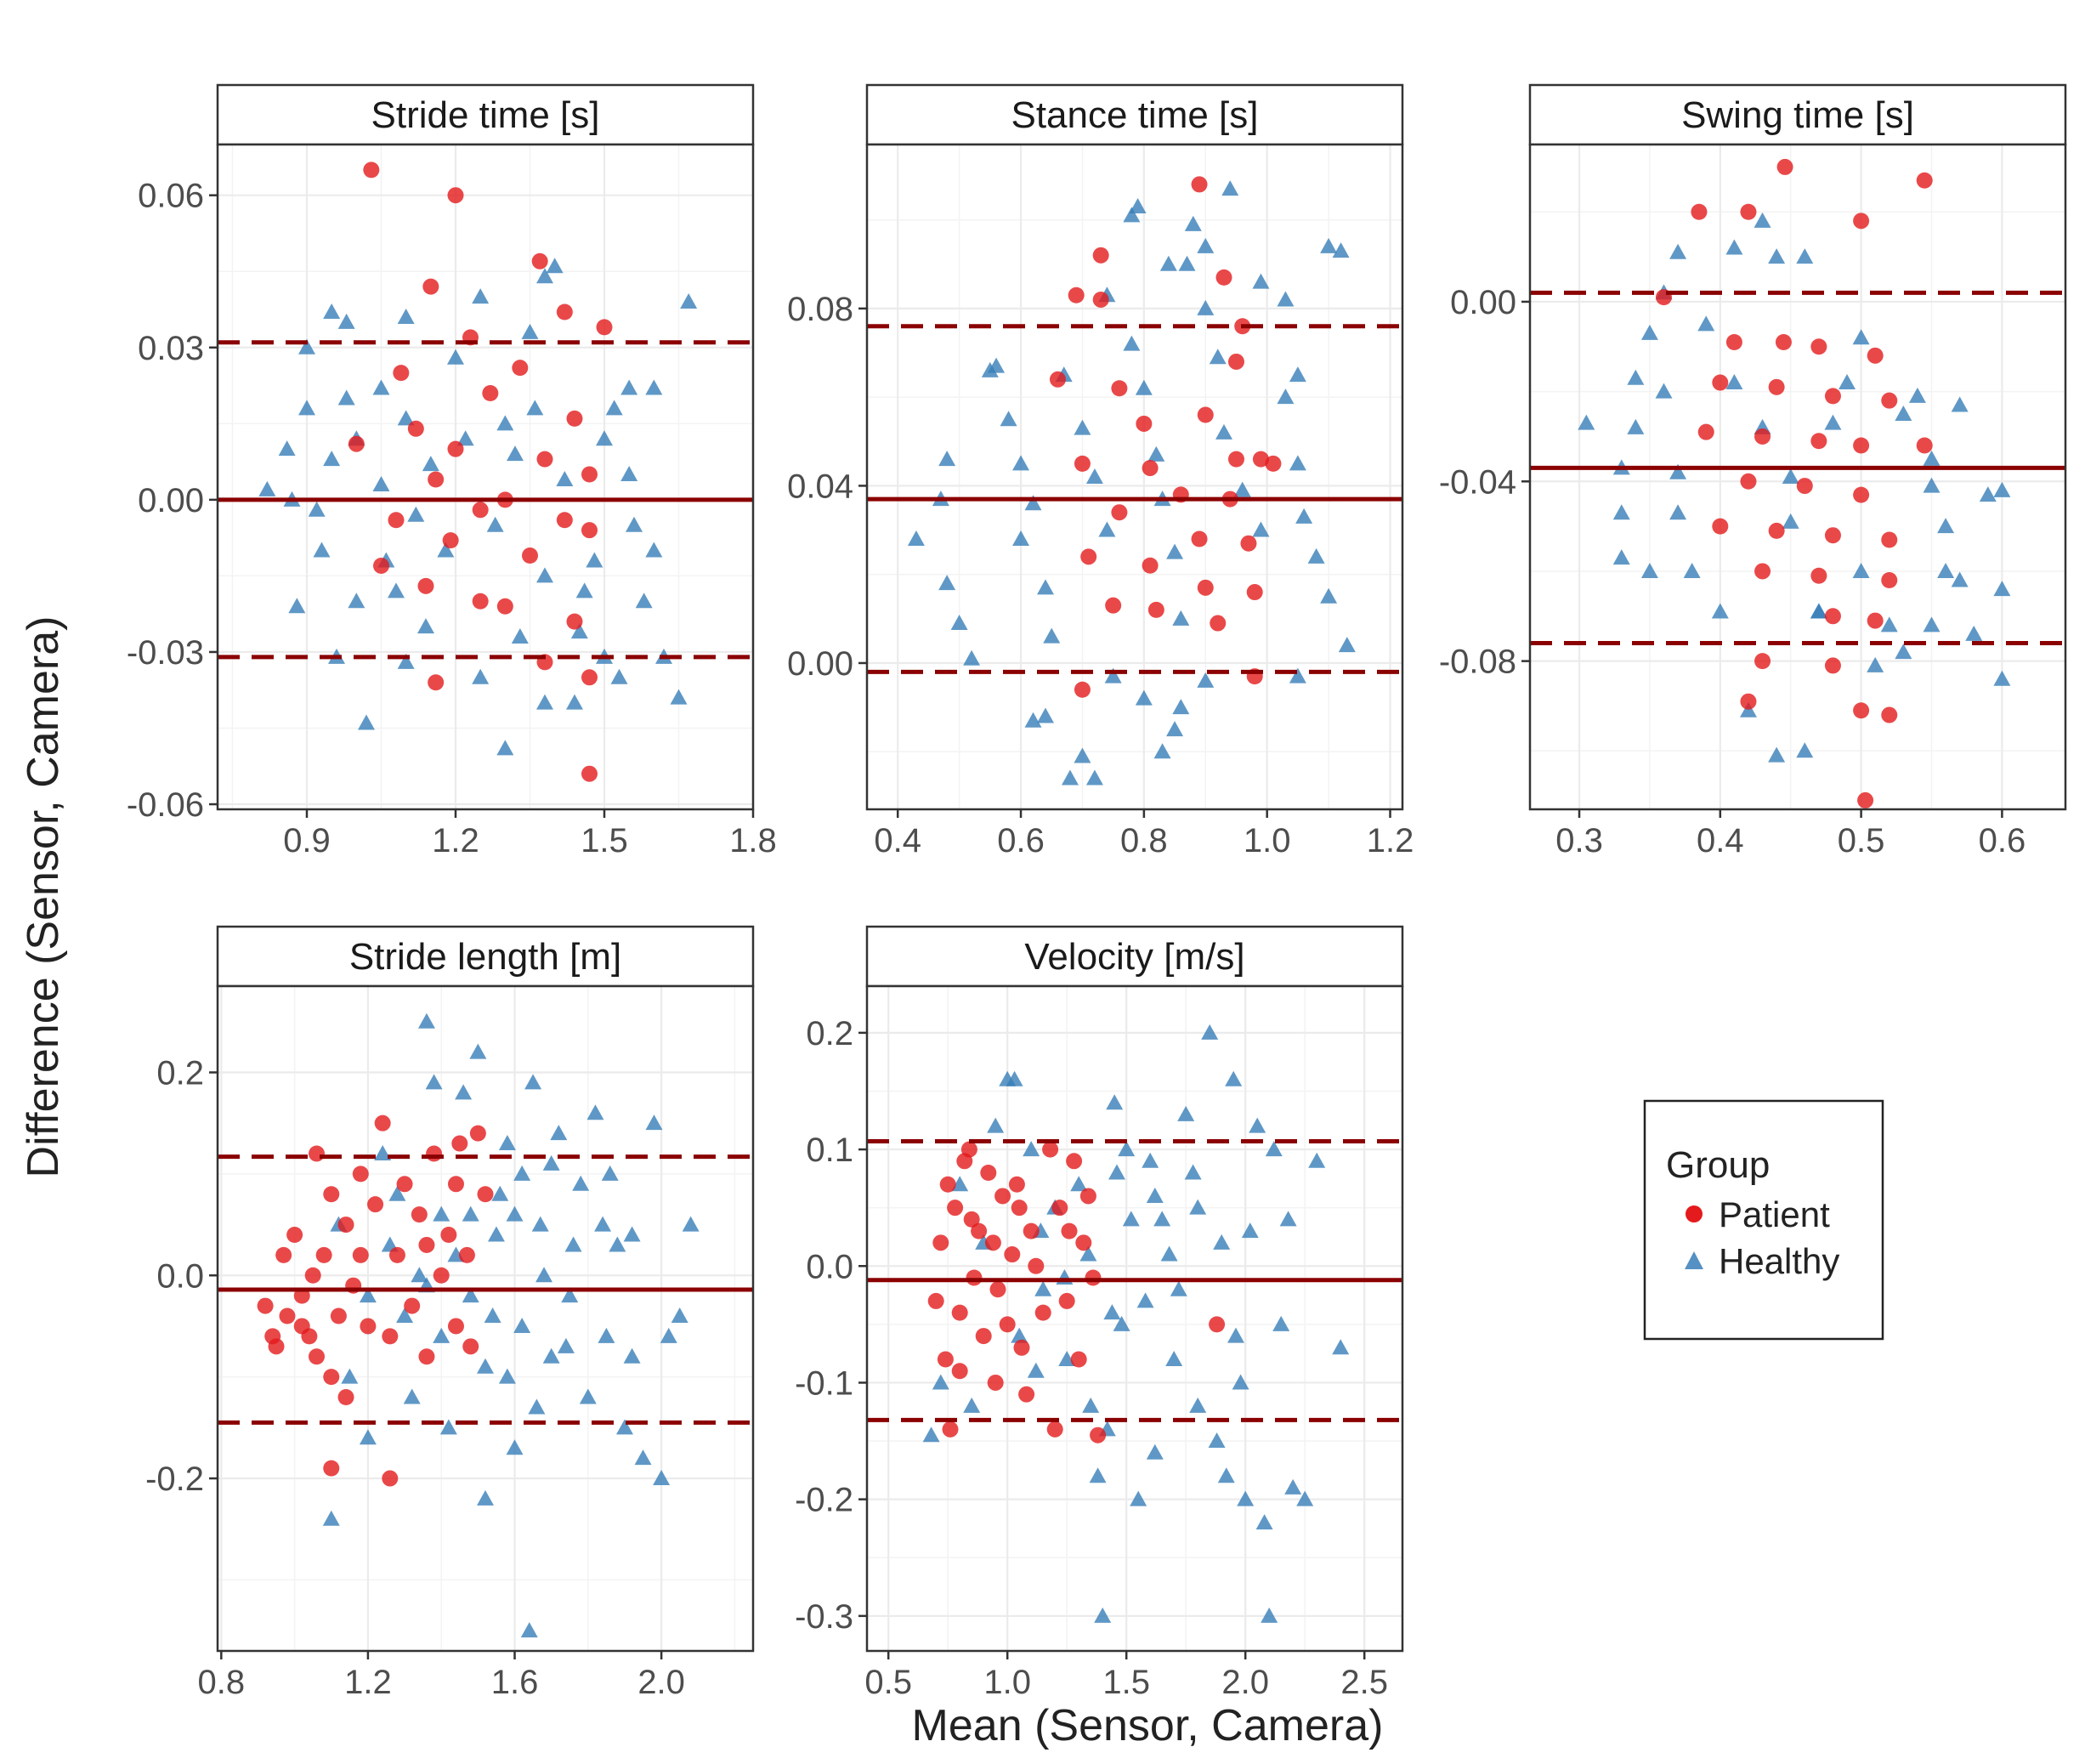 This screenshot has width=2085, height=1764. What do you see at coordinates (820, 486) in the screenshot?
I see `y-tick-label: 0.04` at bounding box center [820, 486].